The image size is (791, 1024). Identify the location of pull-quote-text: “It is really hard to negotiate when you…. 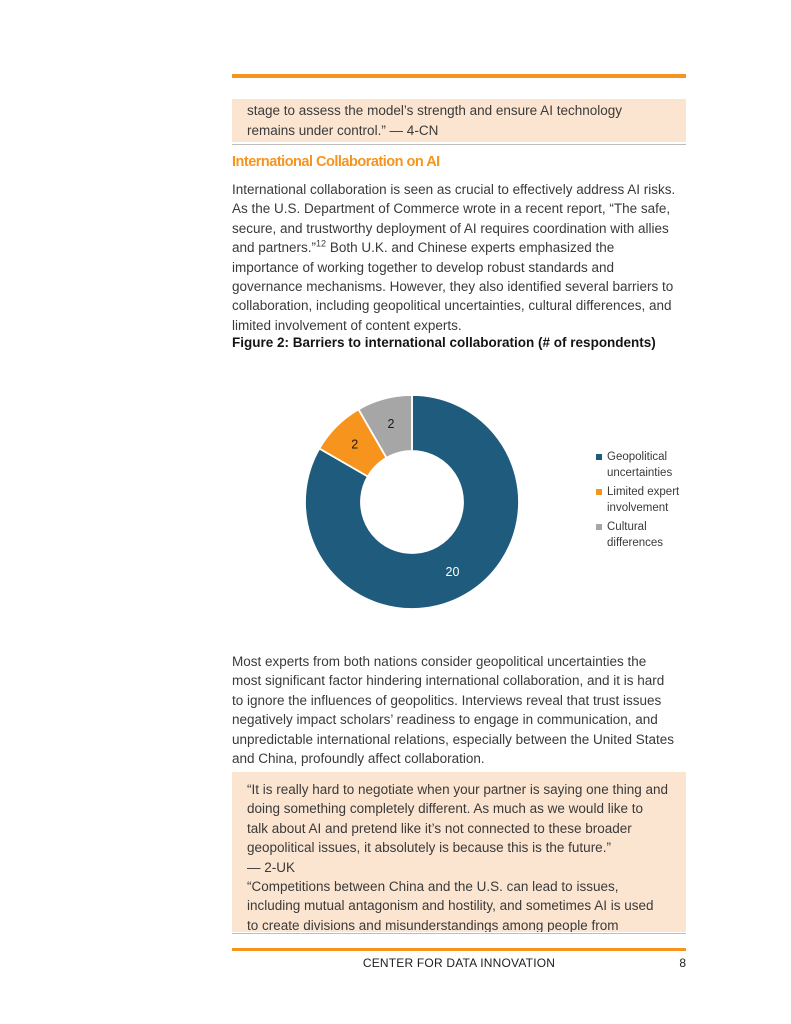
(457, 828).